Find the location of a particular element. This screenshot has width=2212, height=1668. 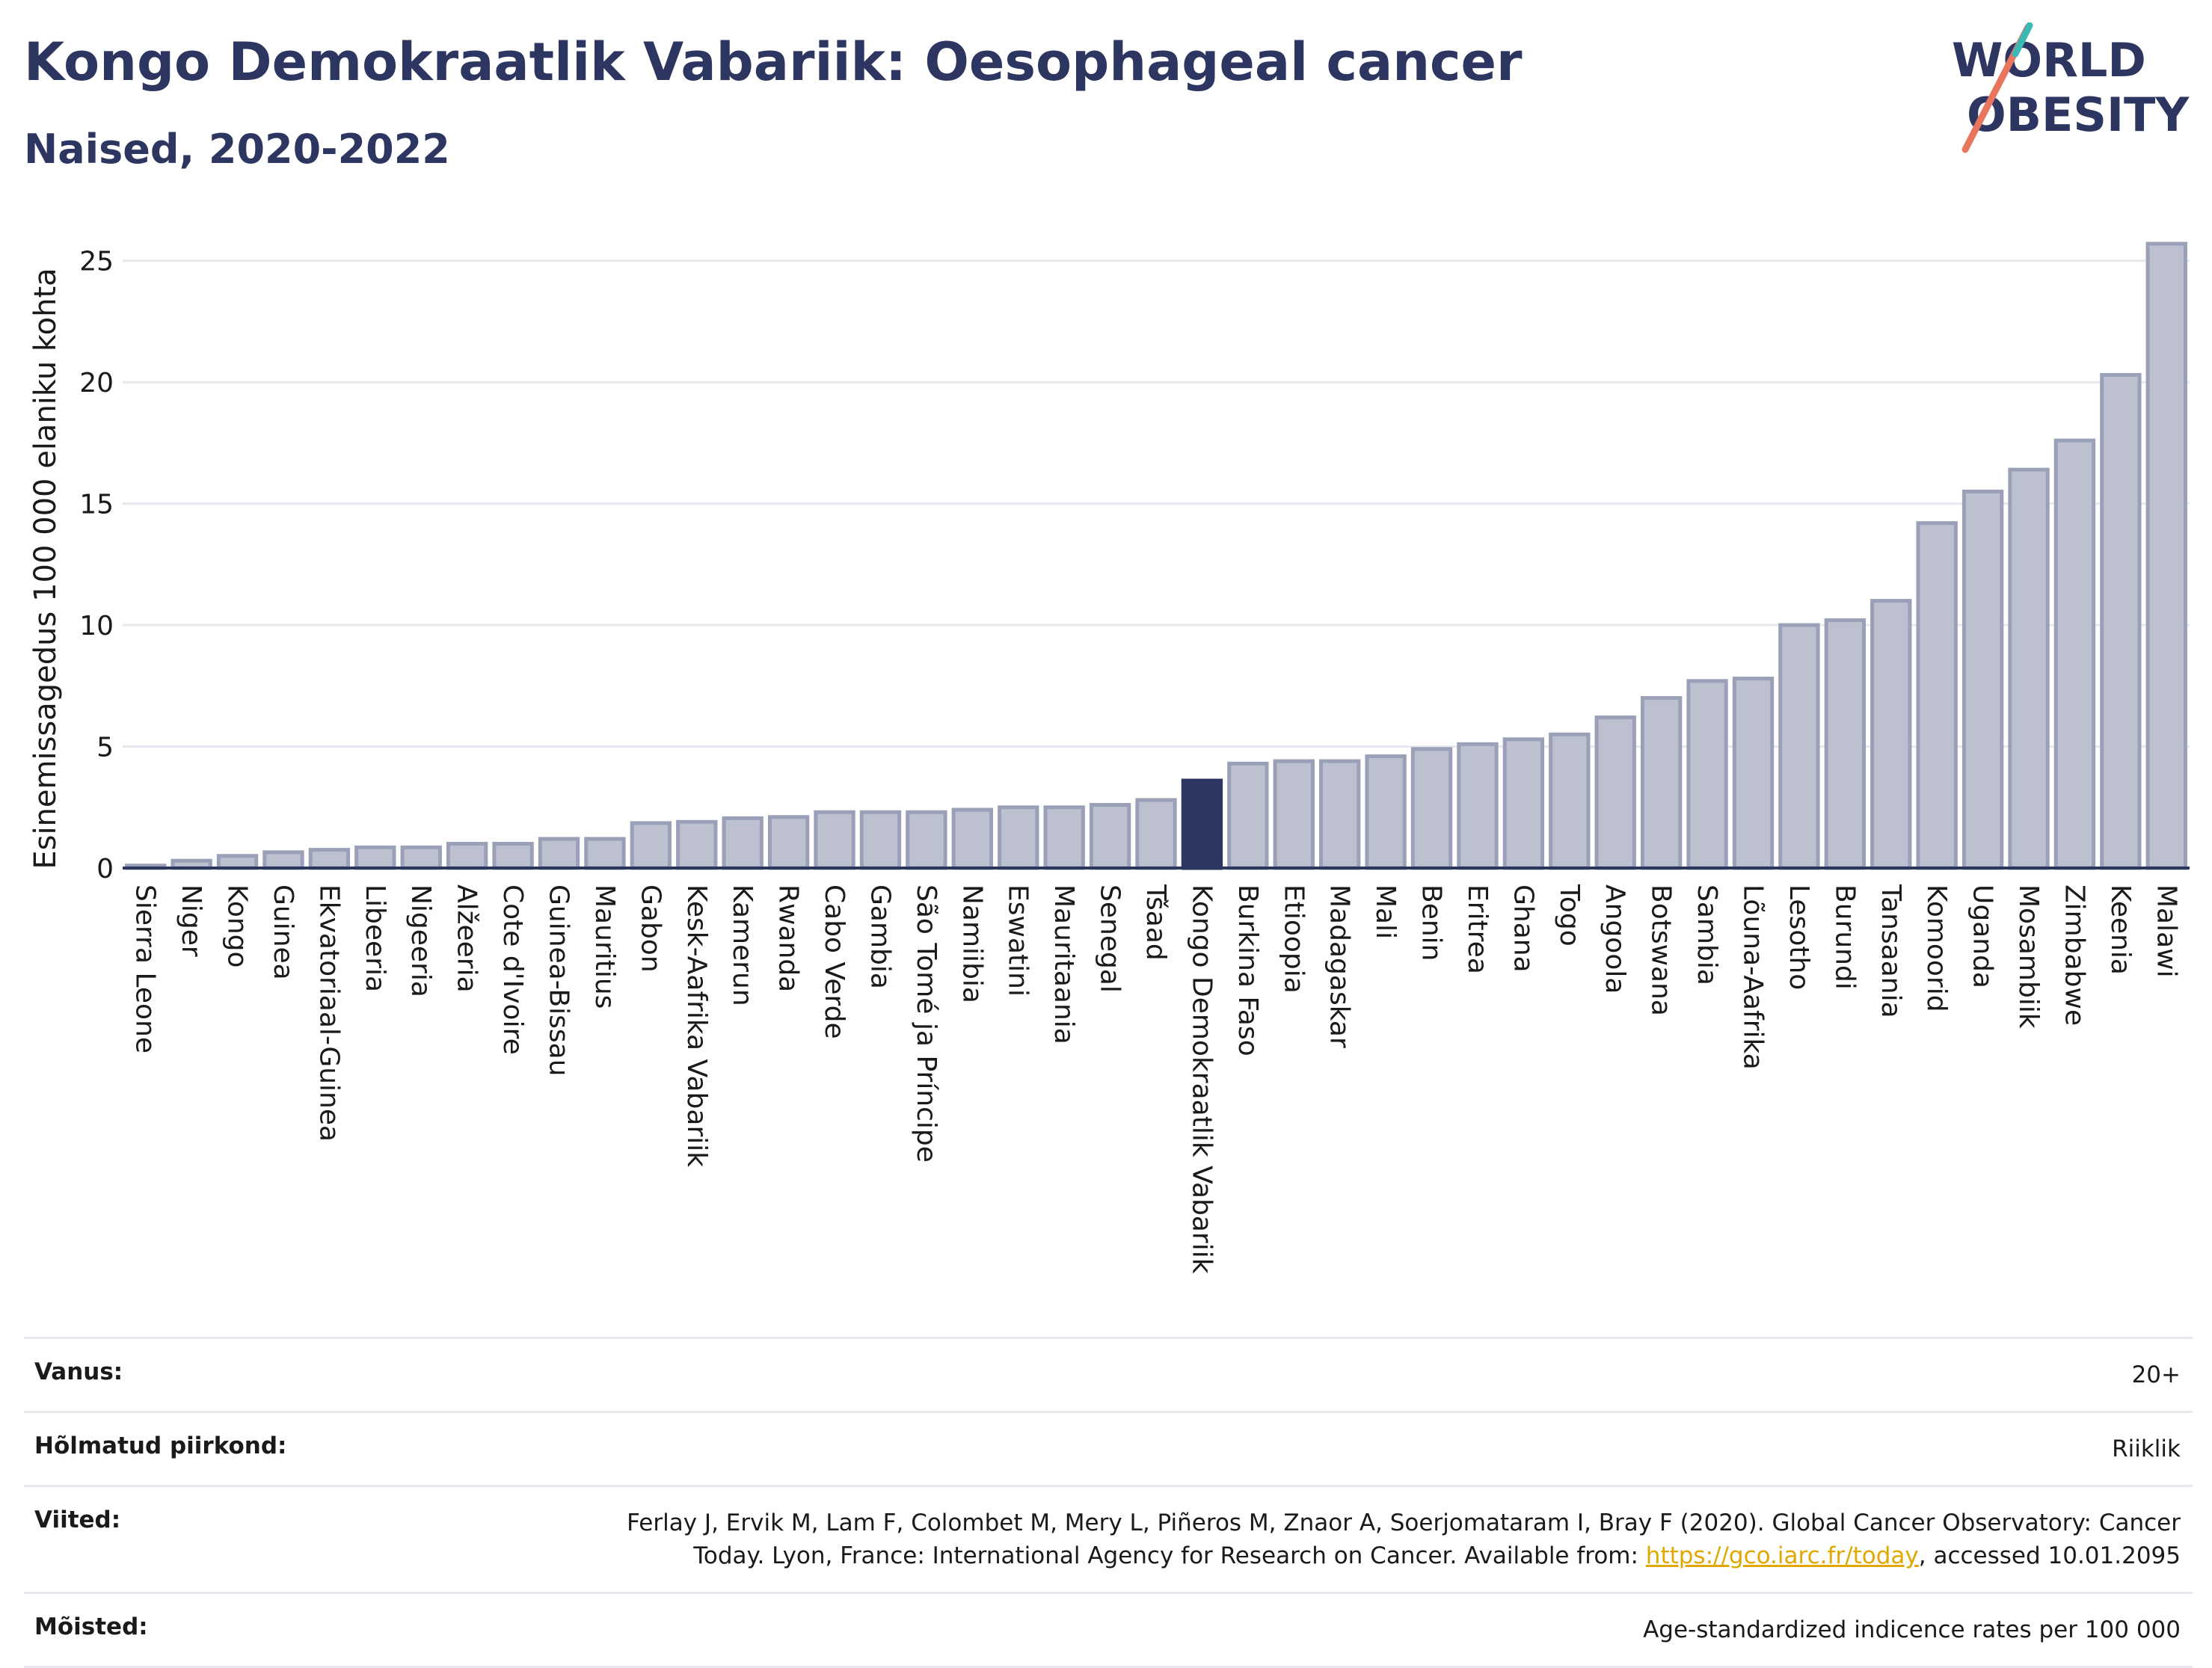

x-tick-label: Mosambiik is located at coordinates (2028, 956).